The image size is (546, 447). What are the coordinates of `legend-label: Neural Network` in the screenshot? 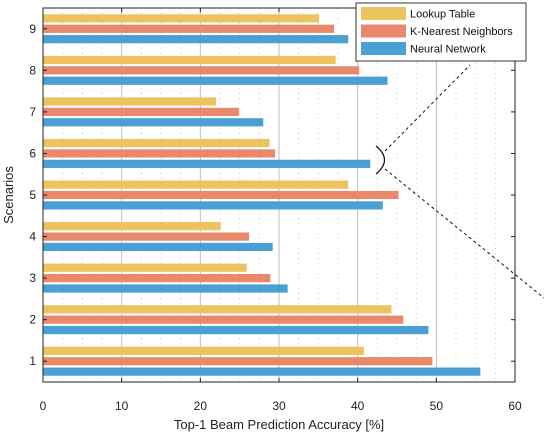 It's located at (448, 50).